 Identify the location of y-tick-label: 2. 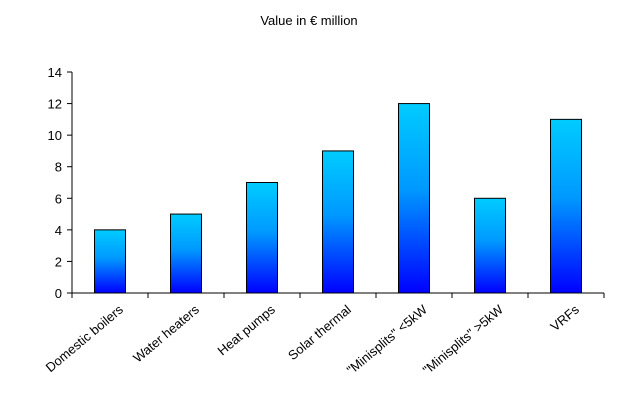
(58, 261).